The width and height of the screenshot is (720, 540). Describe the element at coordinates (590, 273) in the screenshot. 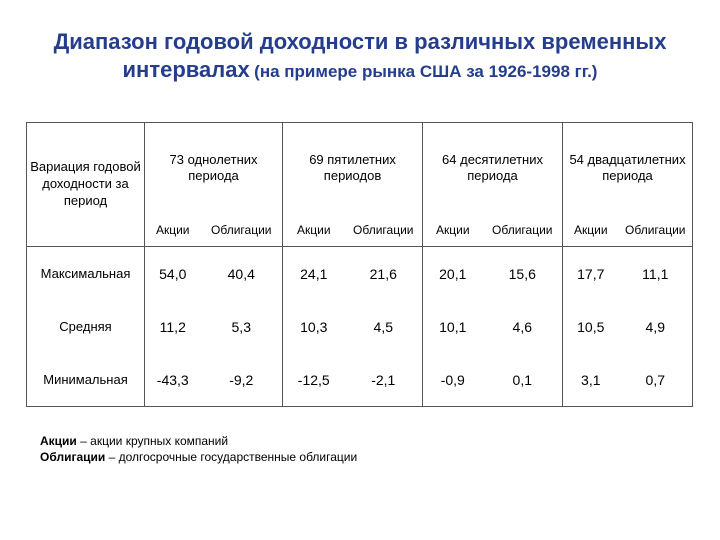

I see `table-cell: 17,7` at that location.